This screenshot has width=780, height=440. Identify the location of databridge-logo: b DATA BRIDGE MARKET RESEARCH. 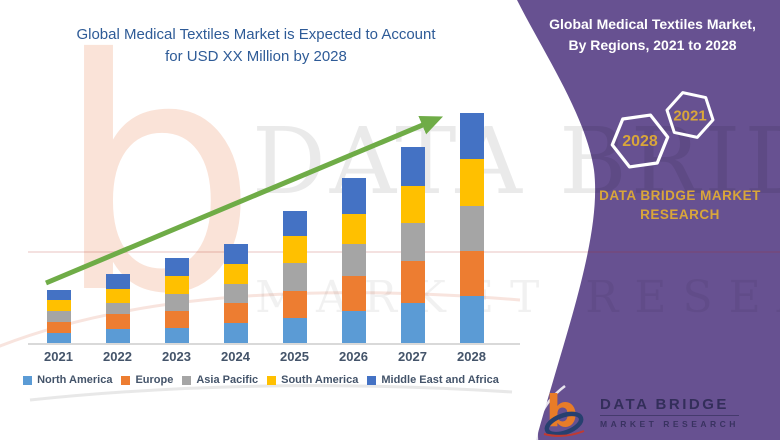
(650, 412).